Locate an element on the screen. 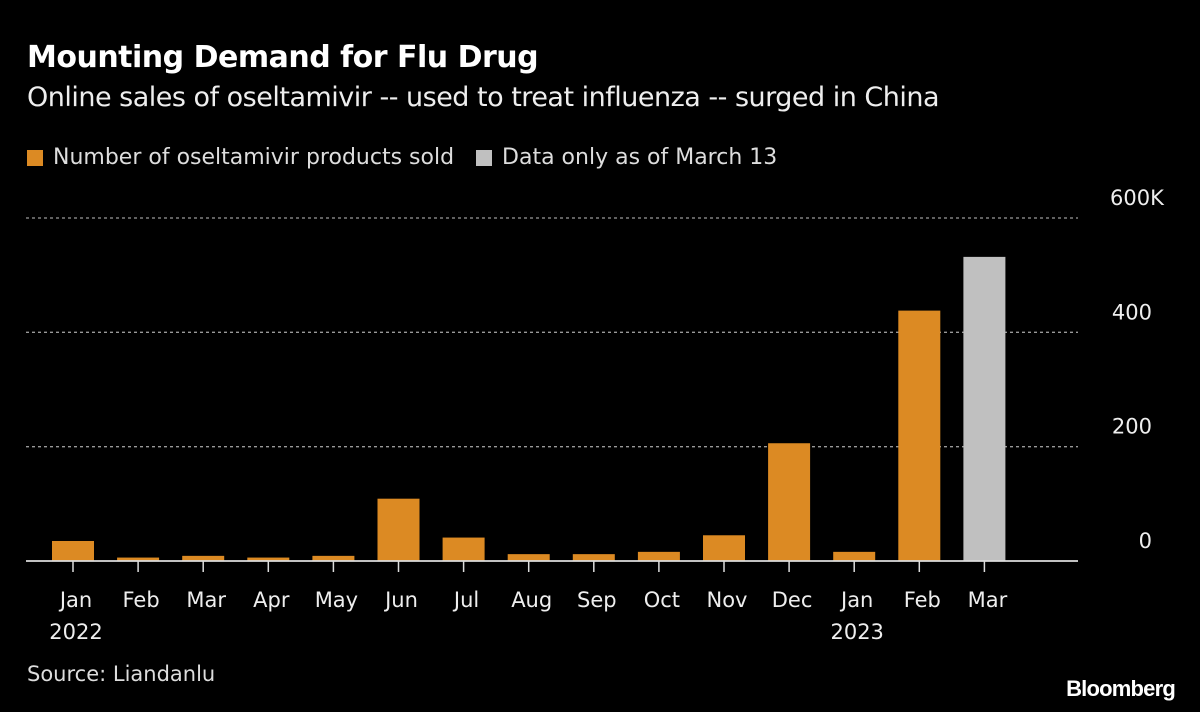  y-tick-label: 400 is located at coordinates (1132, 312).